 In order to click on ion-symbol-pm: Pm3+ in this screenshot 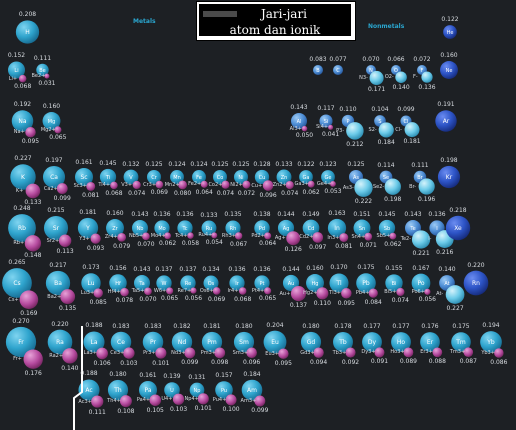, I will do `click(208, 352)`.